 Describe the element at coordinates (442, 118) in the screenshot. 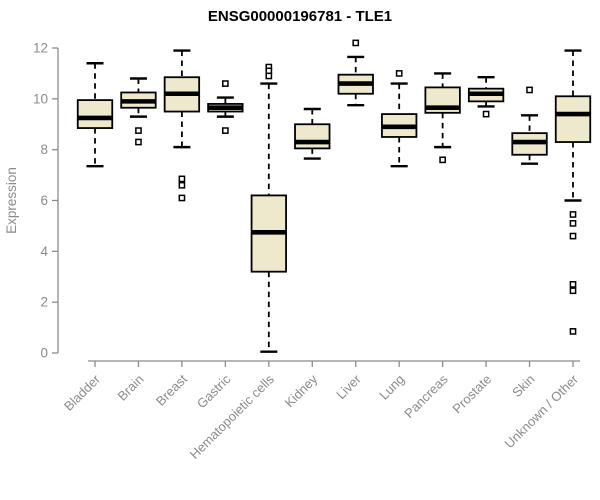

I see `box-pancreas` at that location.